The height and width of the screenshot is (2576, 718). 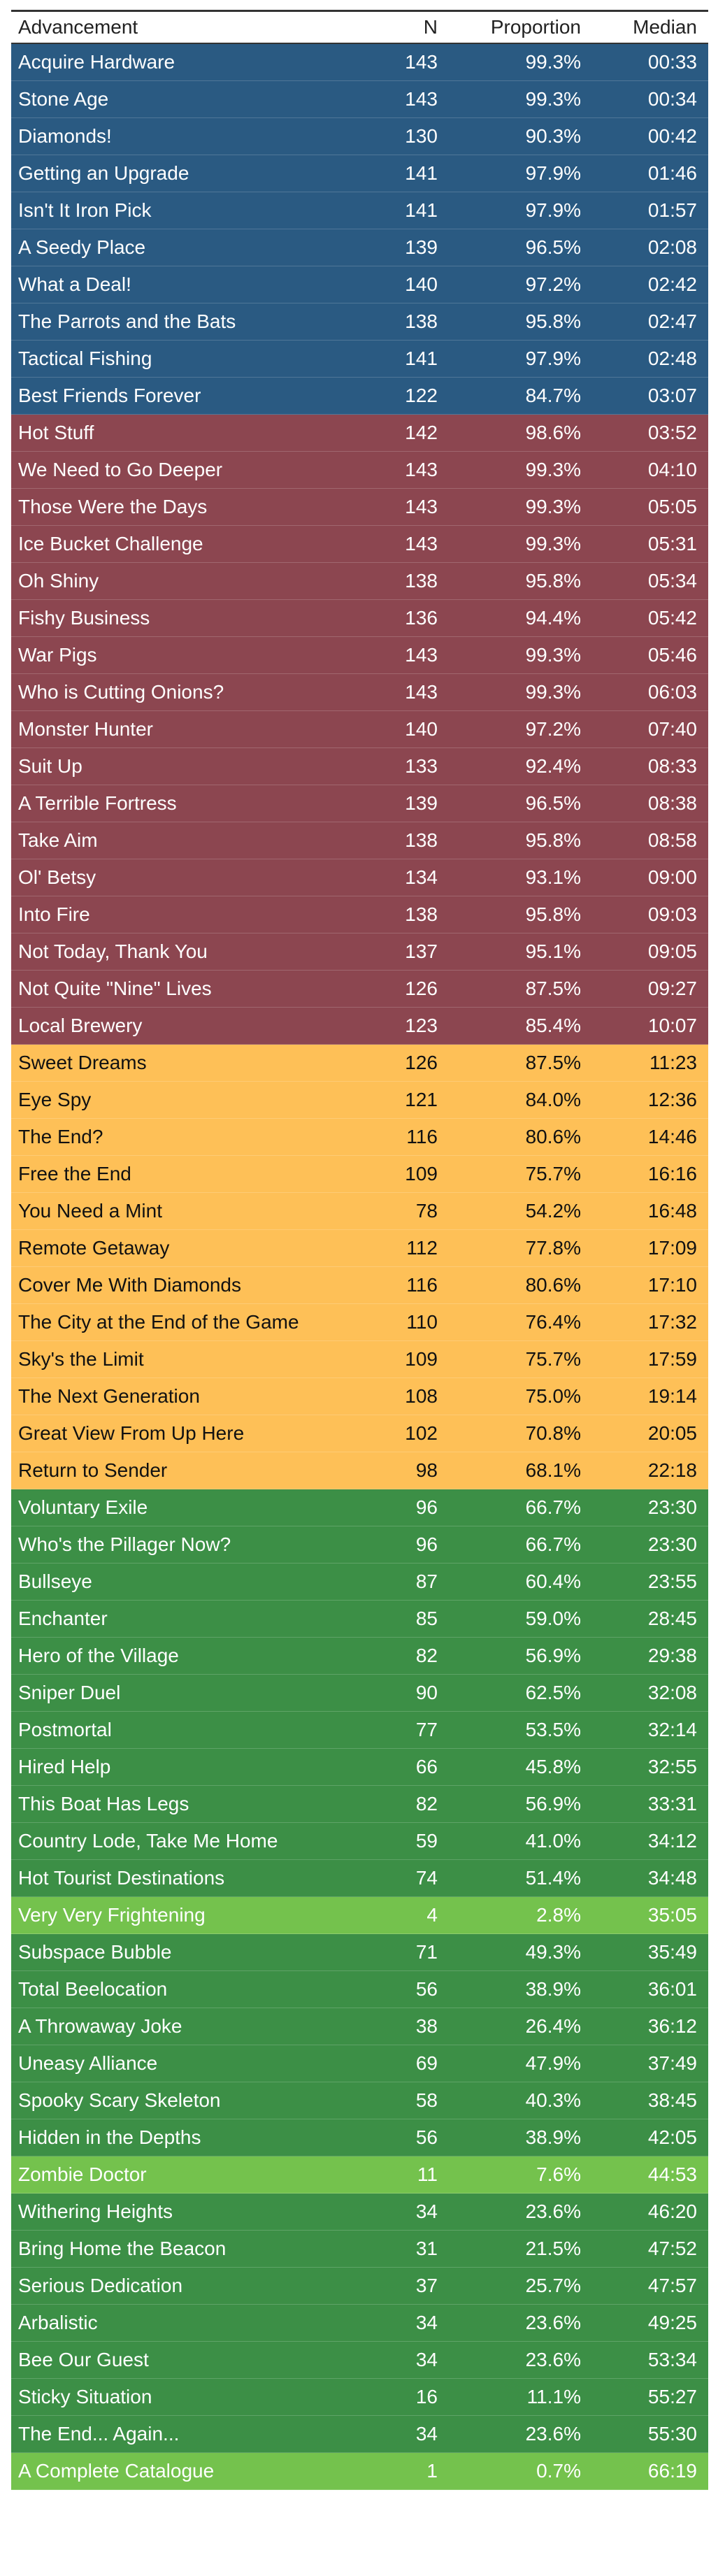 What do you see at coordinates (113, 951) in the screenshot?
I see `advancement-name-cell: Not Today, Thank You` at bounding box center [113, 951].